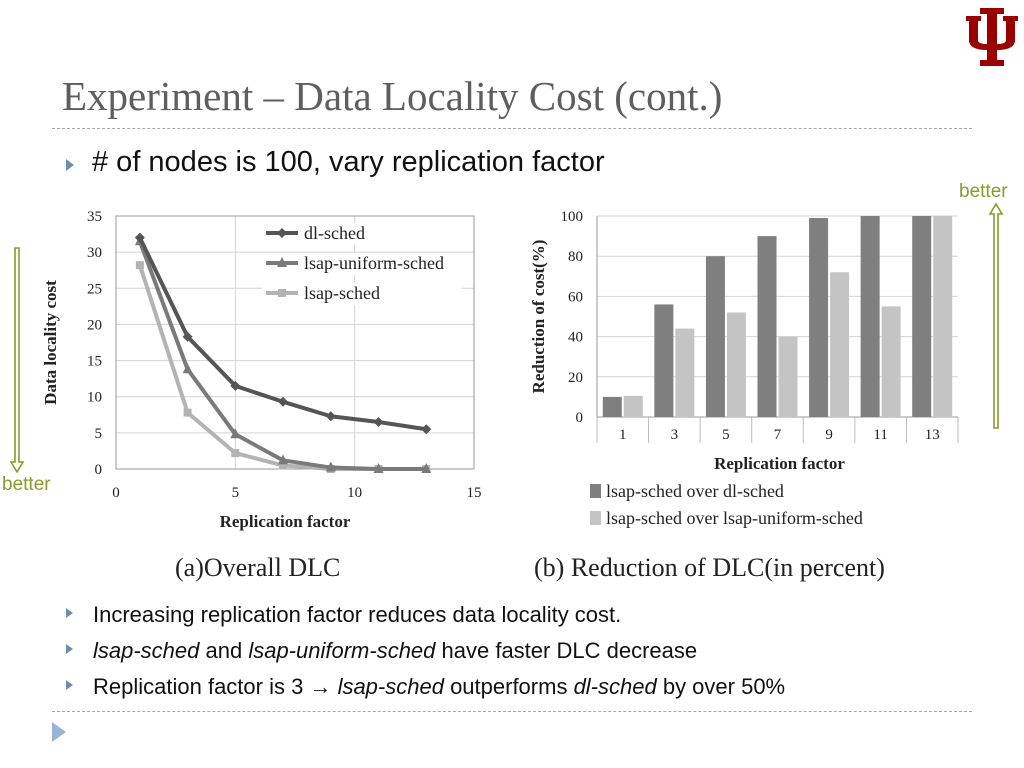 The image size is (1024, 768). Describe the element at coordinates (26, 484) in the screenshot. I see `better-label-left: better` at that location.